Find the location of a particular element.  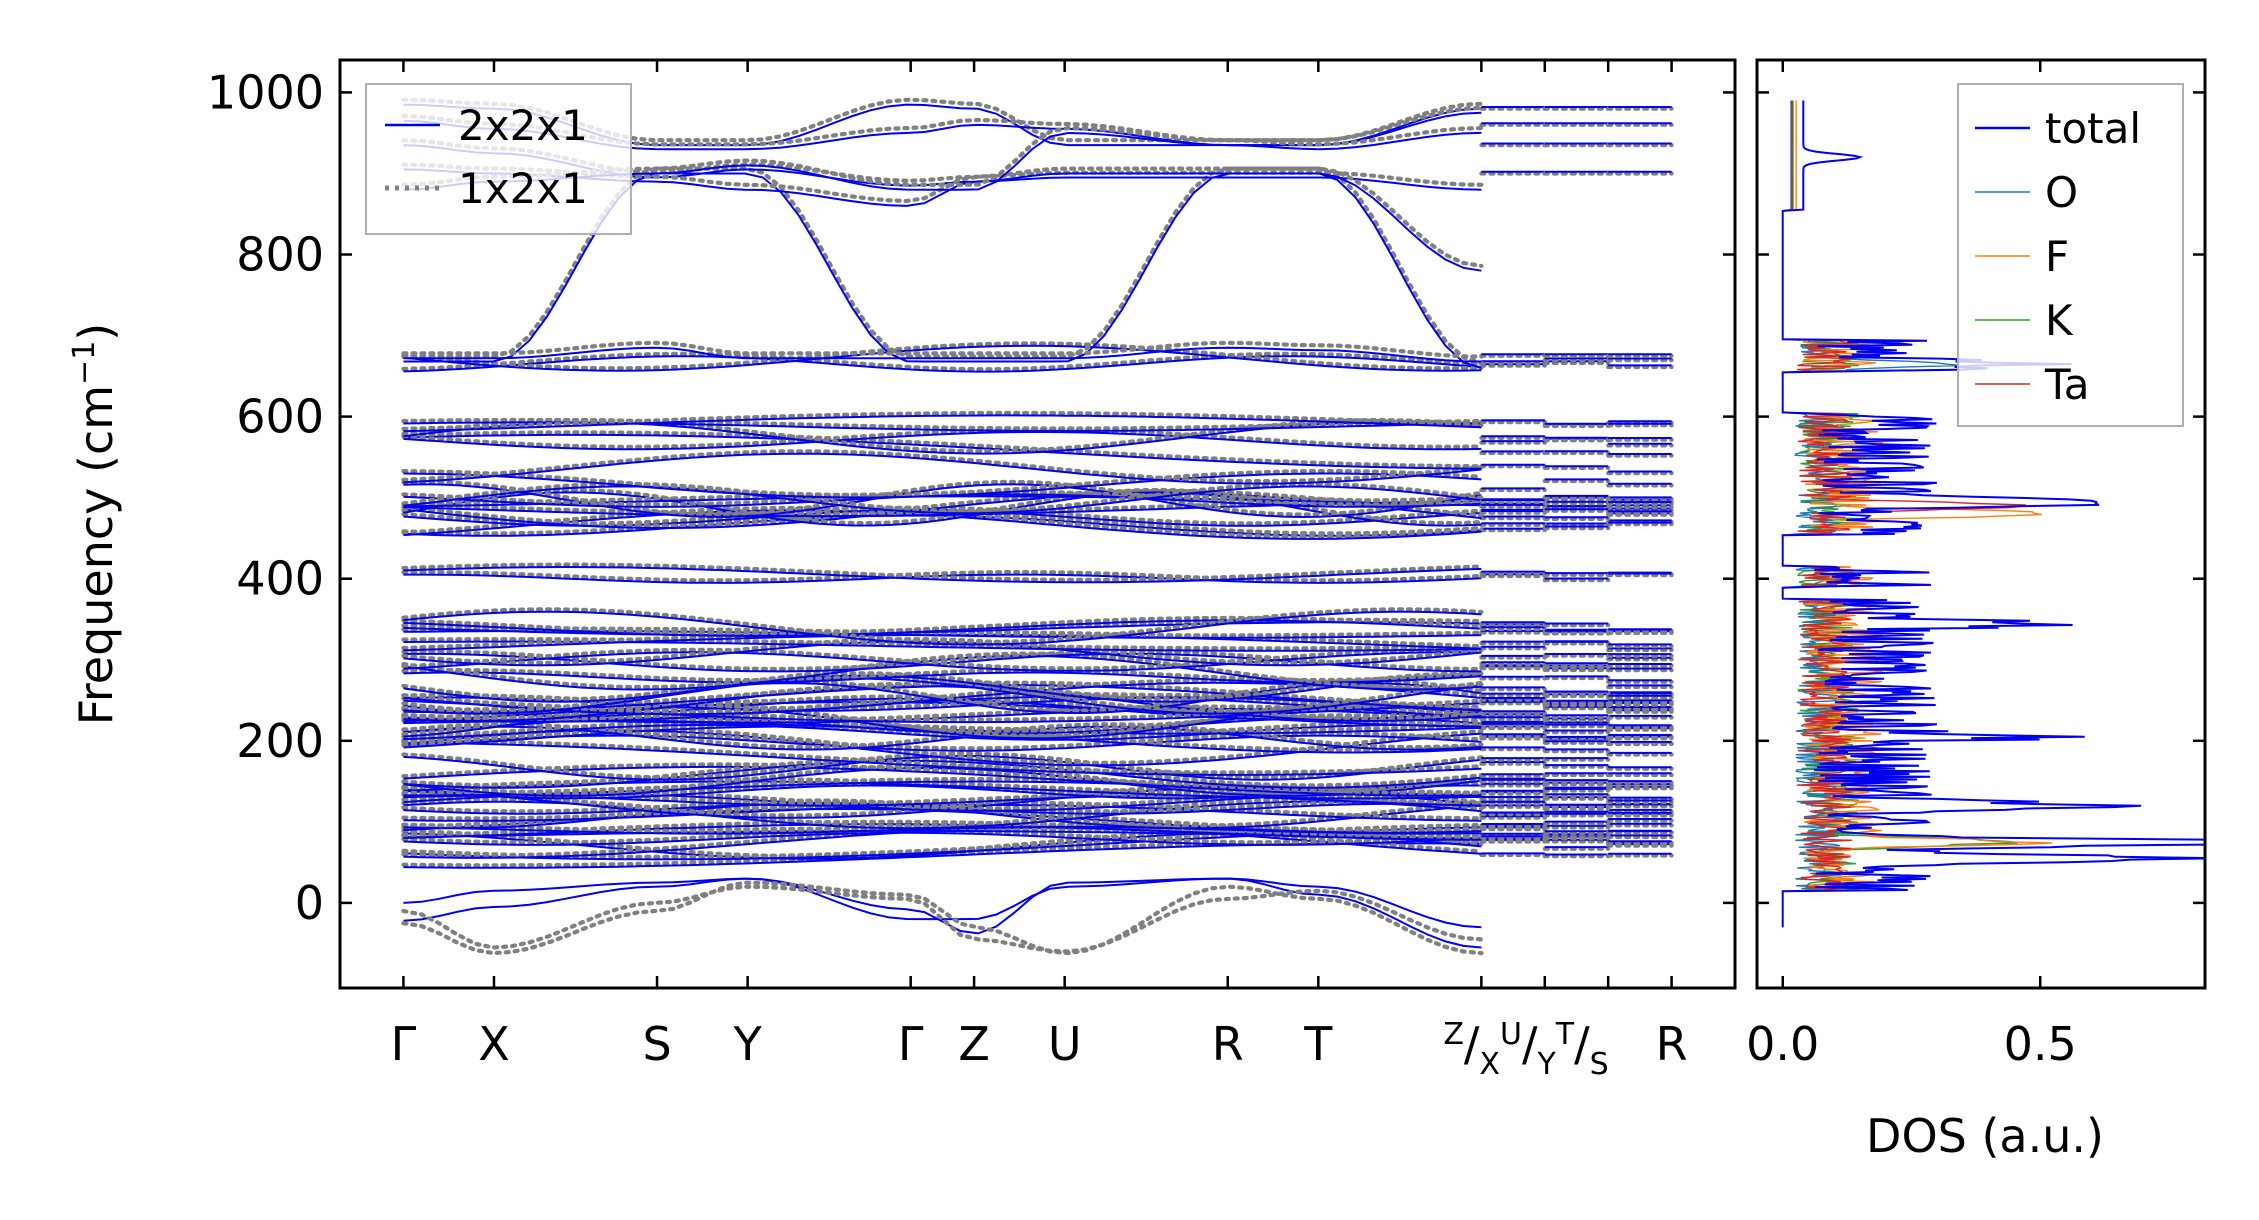

band-legend-box is located at coordinates (498, 159).